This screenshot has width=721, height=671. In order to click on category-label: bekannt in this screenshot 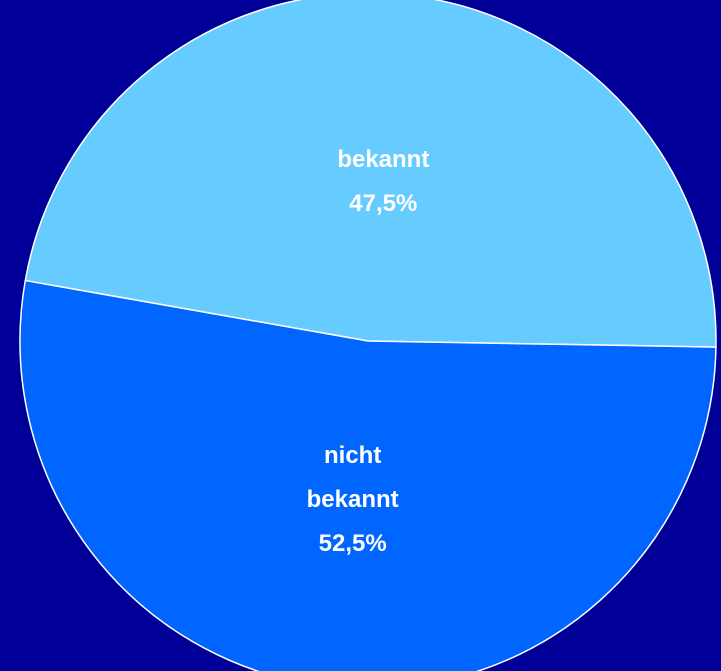, I will do `click(383, 159)`.